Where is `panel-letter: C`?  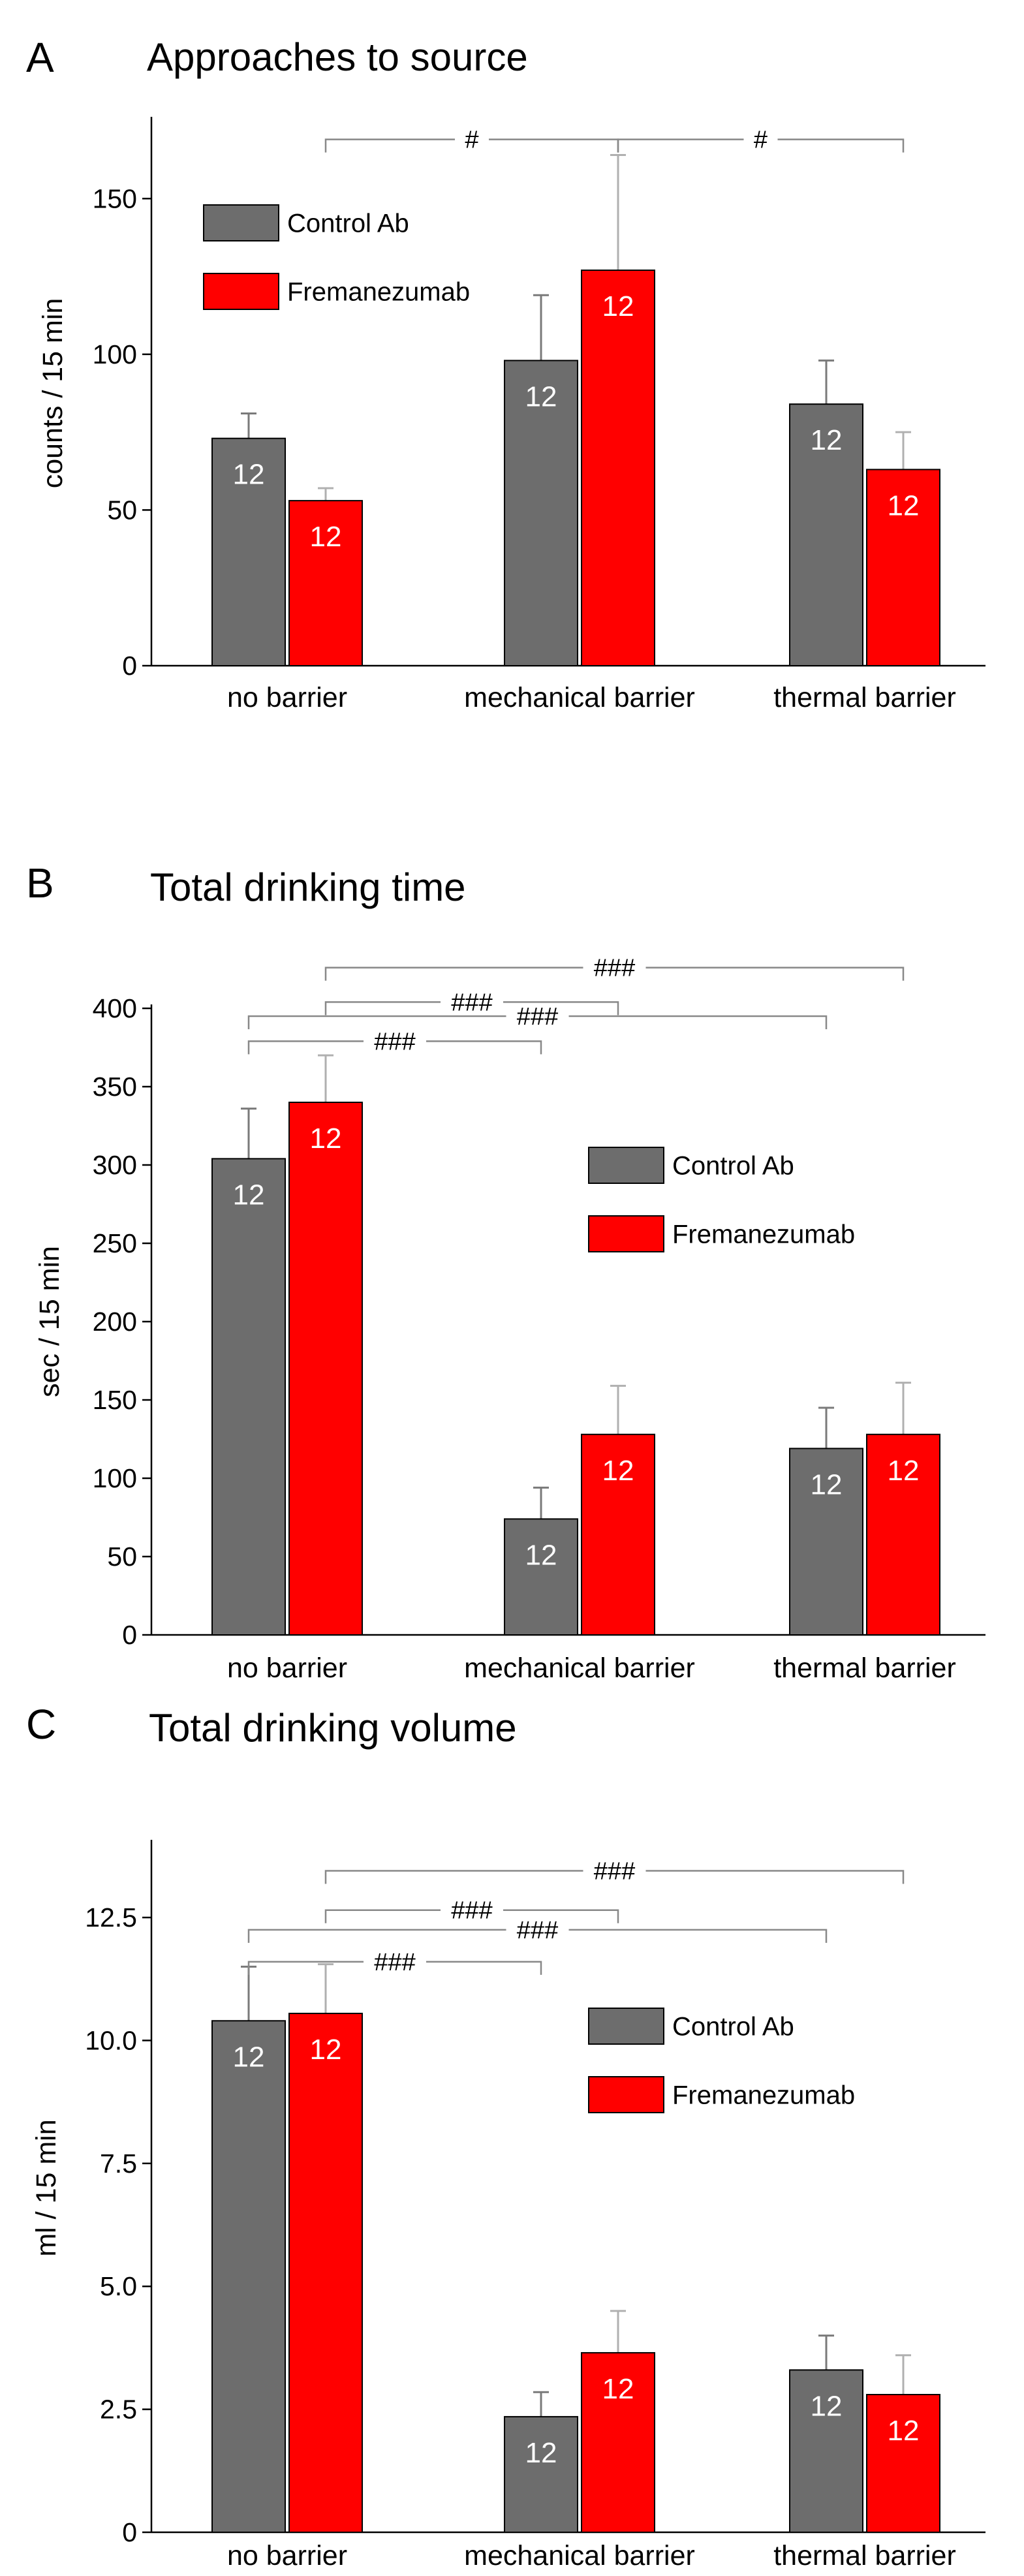
panel-letter: C is located at coordinates (41, 1725).